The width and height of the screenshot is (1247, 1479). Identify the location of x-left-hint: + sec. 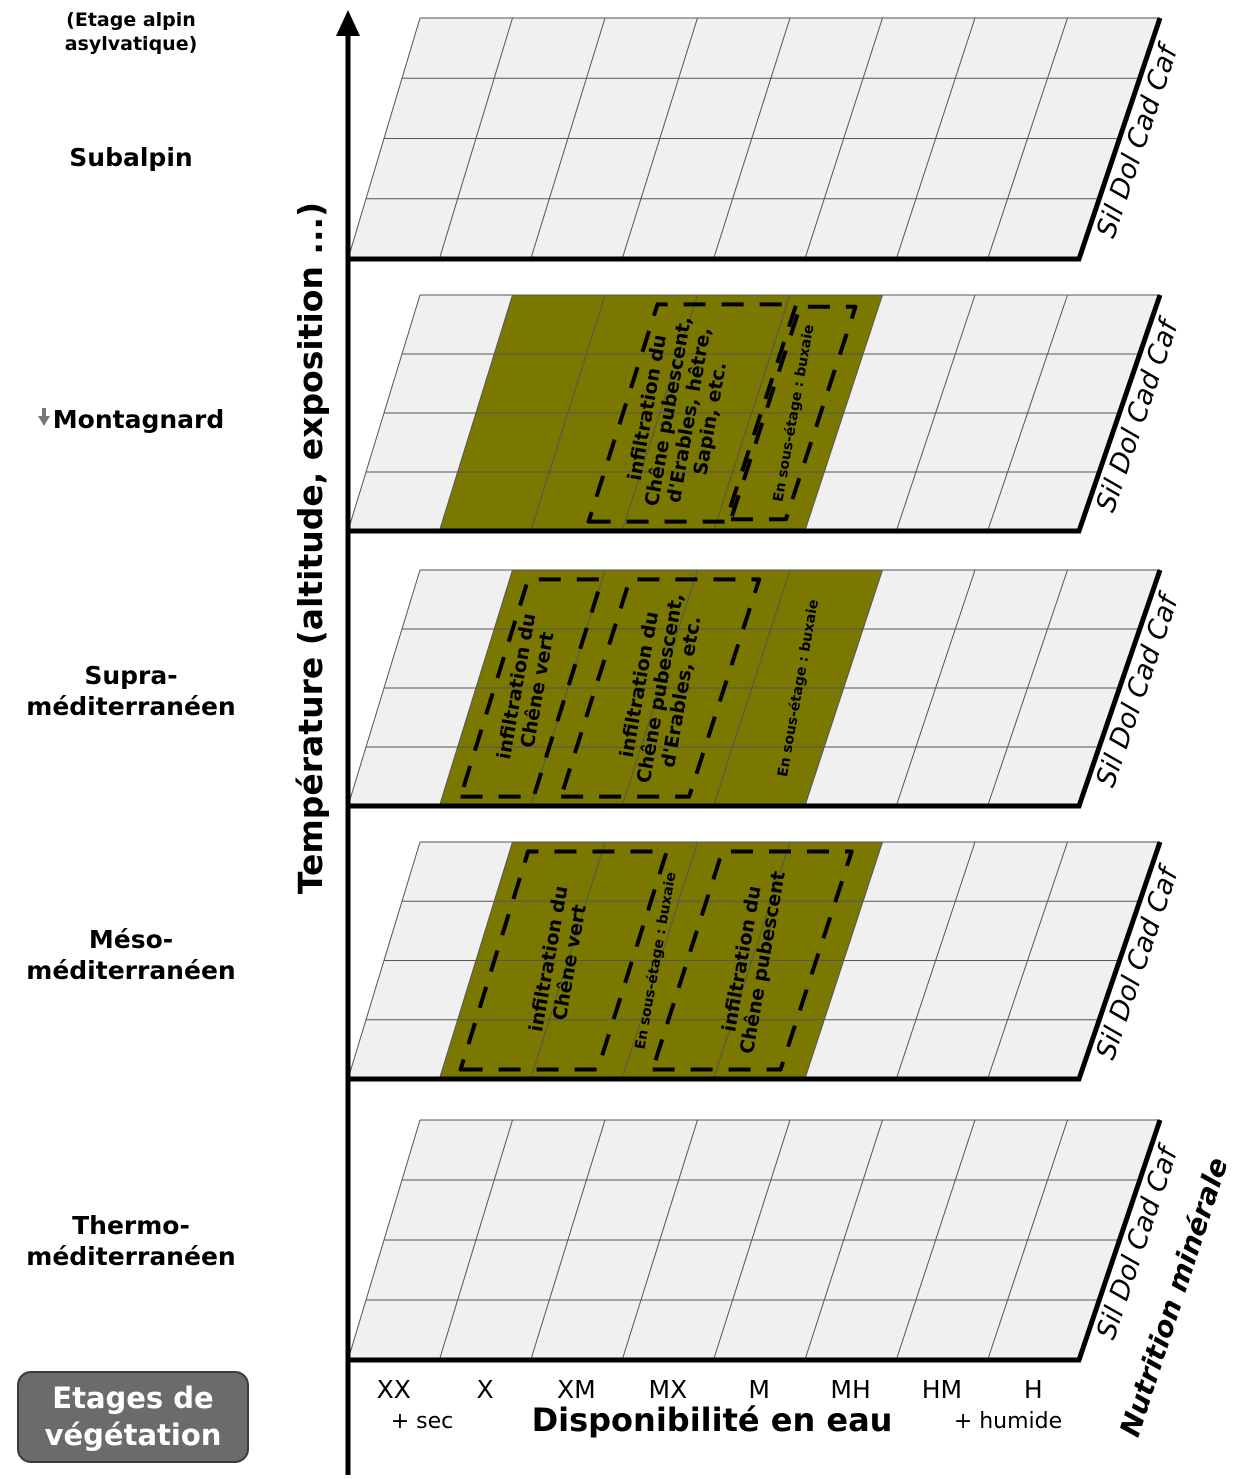
(422, 1421).